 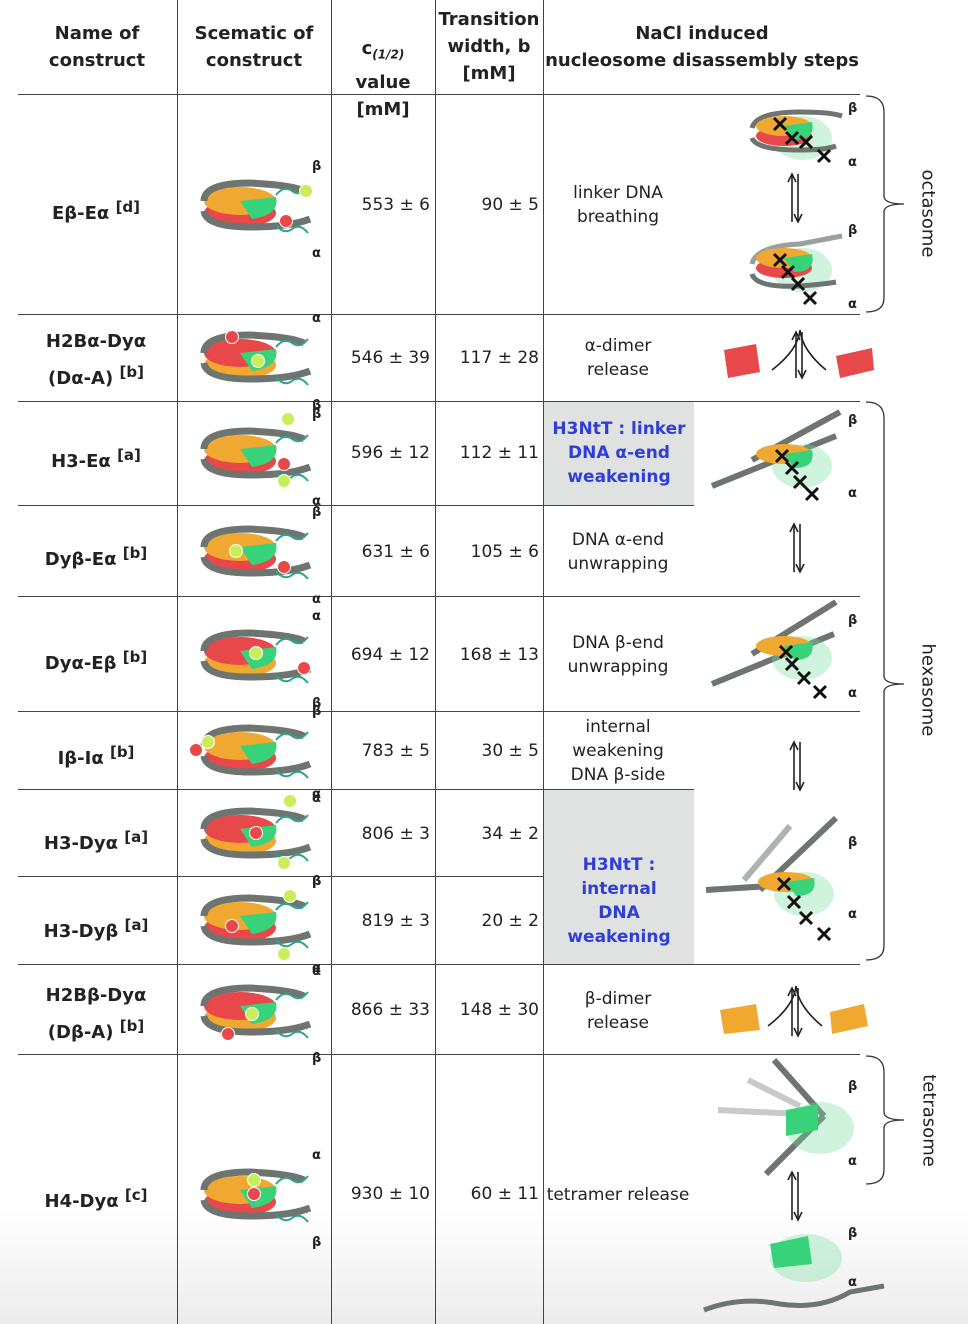 I want to click on step-7-merged: H3NtT : internal DNA weakening, so click(x=619, y=901).